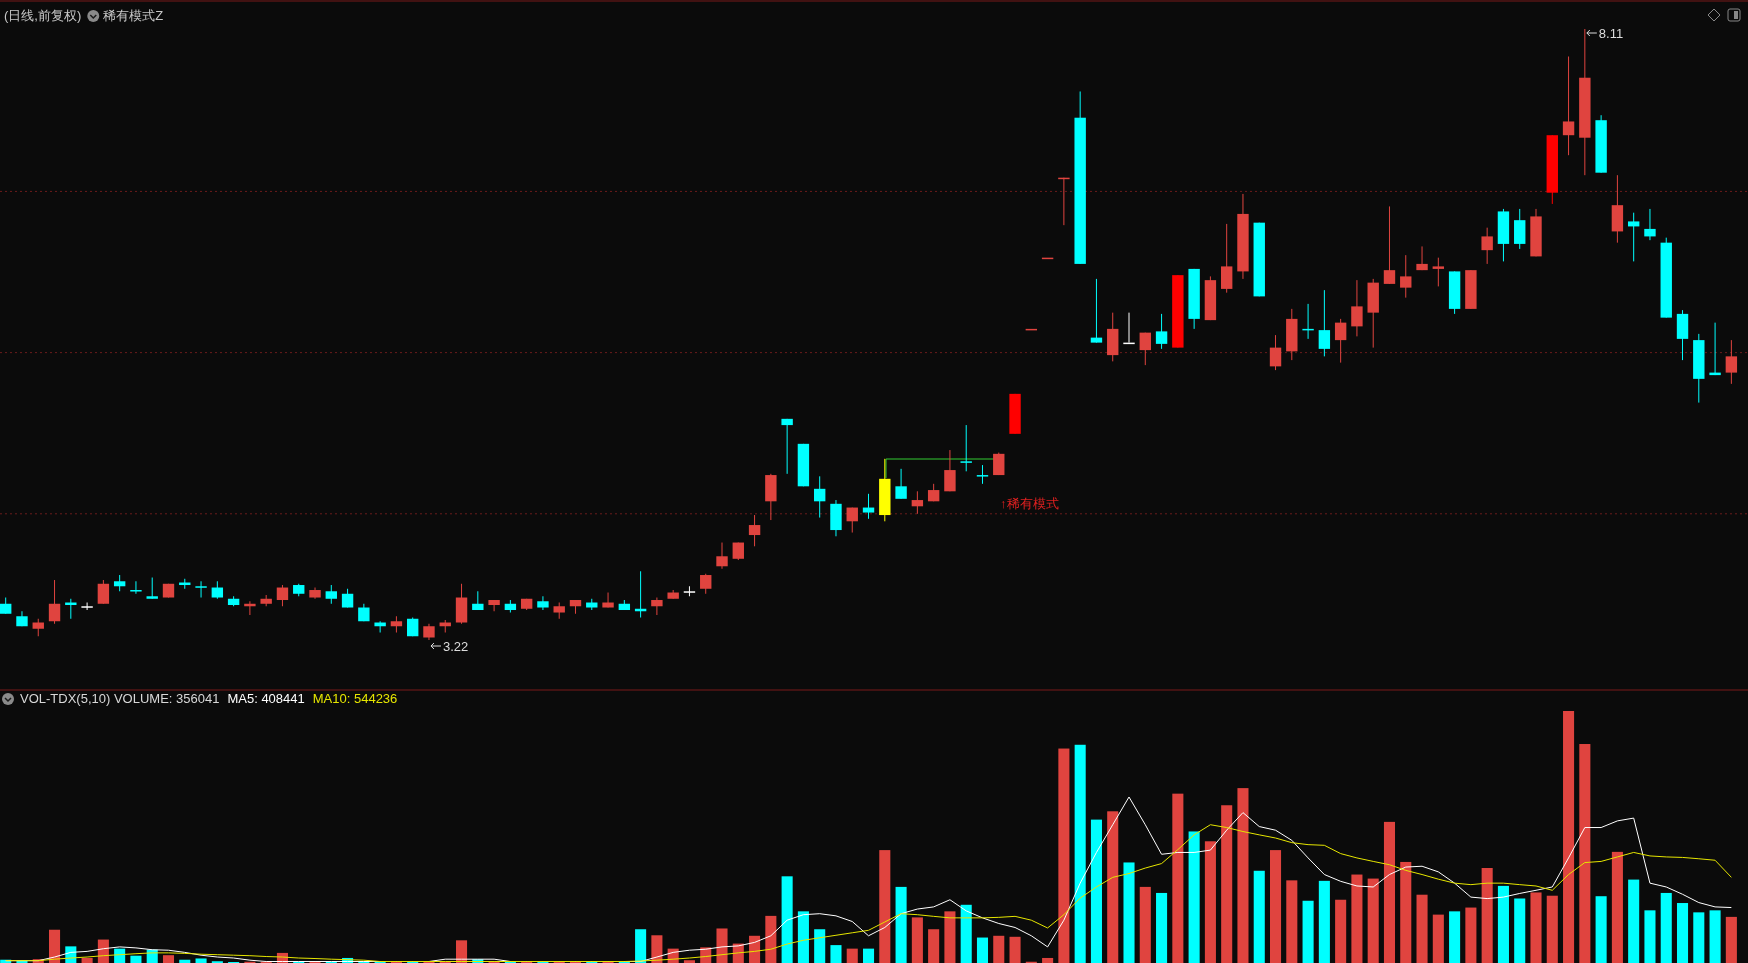 Image resolution: width=1748 pixels, height=963 pixels. I want to click on annotation: ↑稀有模式, so click(1029, 503).